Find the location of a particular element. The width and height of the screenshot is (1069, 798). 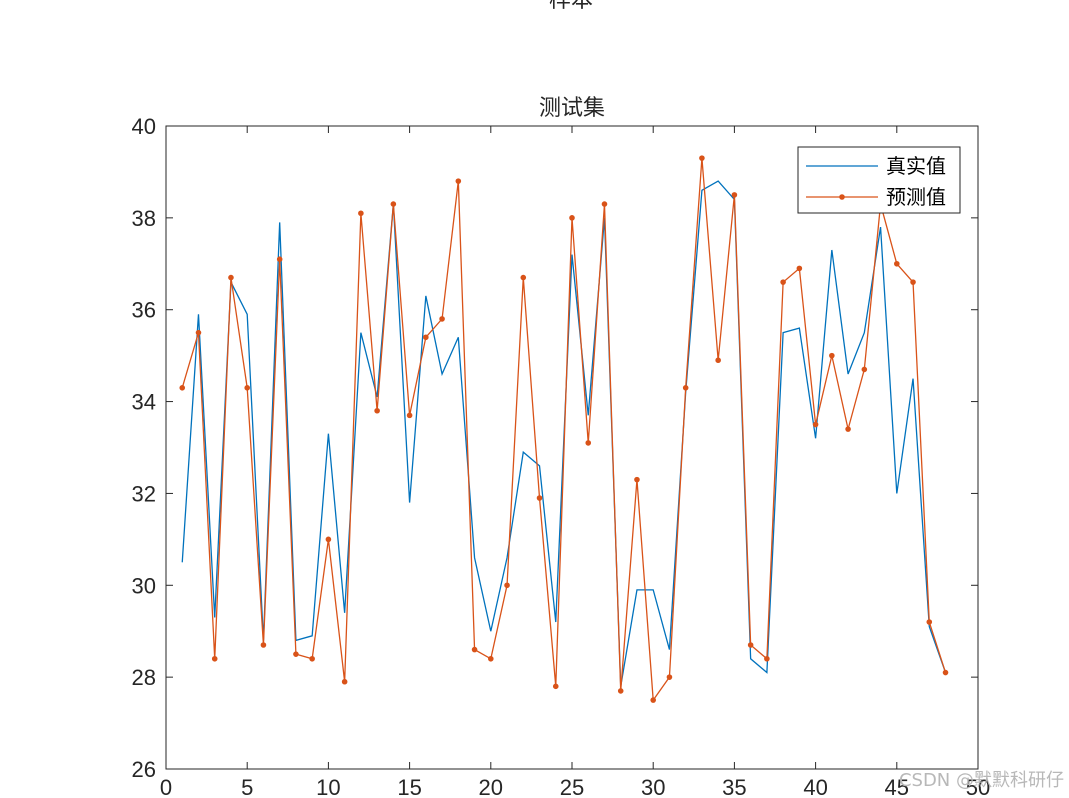

x-tick-label: 35 is located at coordinates (734, 786).